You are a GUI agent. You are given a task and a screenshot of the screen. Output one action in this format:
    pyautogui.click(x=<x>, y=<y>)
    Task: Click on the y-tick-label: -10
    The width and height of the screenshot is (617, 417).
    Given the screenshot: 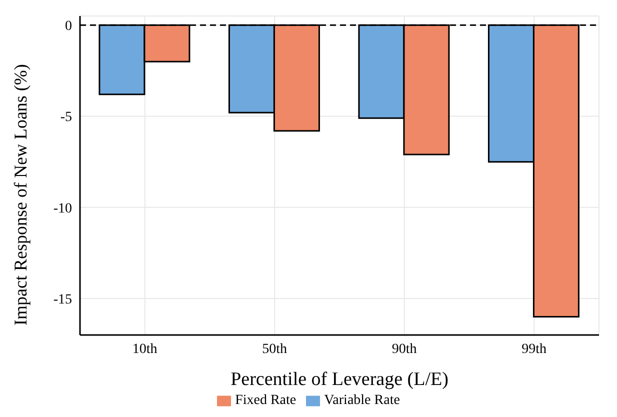 What is the action you would take?
    pyautogui.click(x=62, y=208)
    